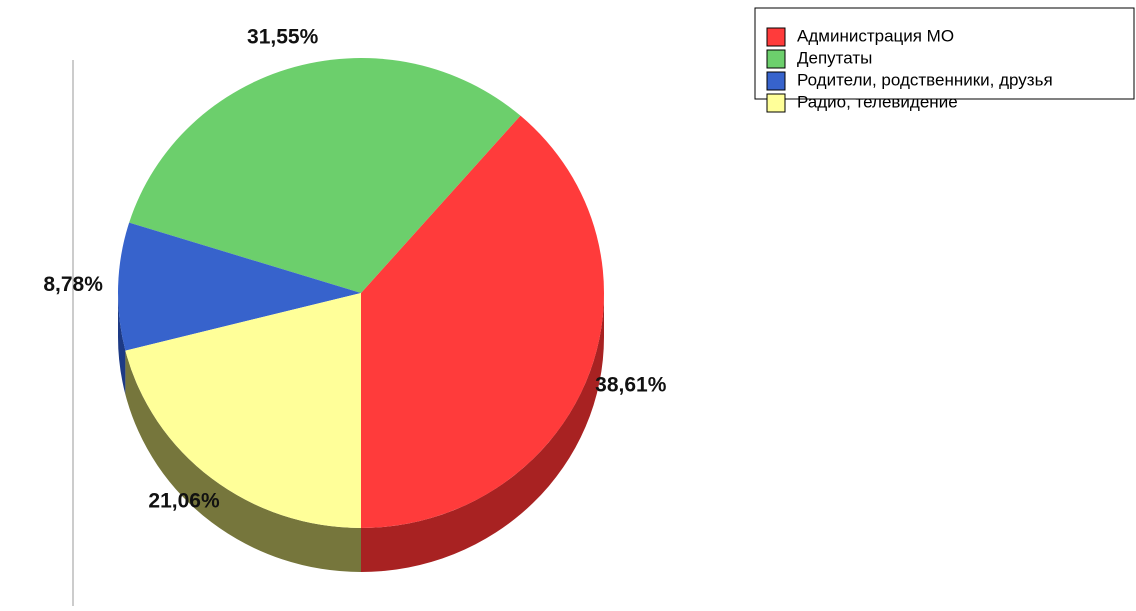 The image size is (1136, 611). What do you see at coordinates (944, 53) in the screenshot?
I see `legend-box` at bounding box center [944, 53].